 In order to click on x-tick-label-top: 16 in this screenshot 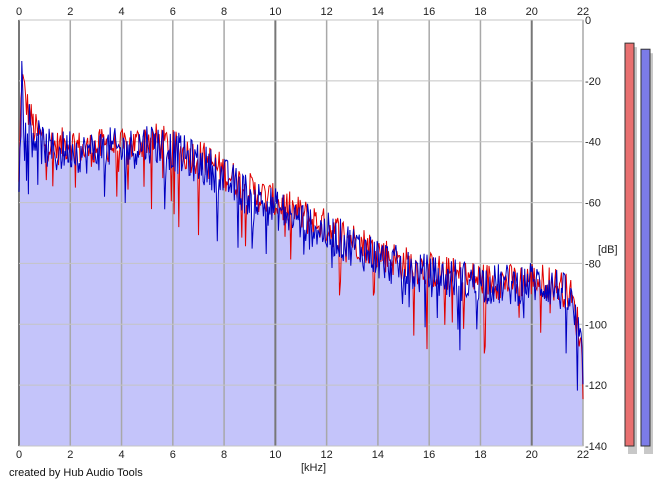, I will do `click(429, 12)`.